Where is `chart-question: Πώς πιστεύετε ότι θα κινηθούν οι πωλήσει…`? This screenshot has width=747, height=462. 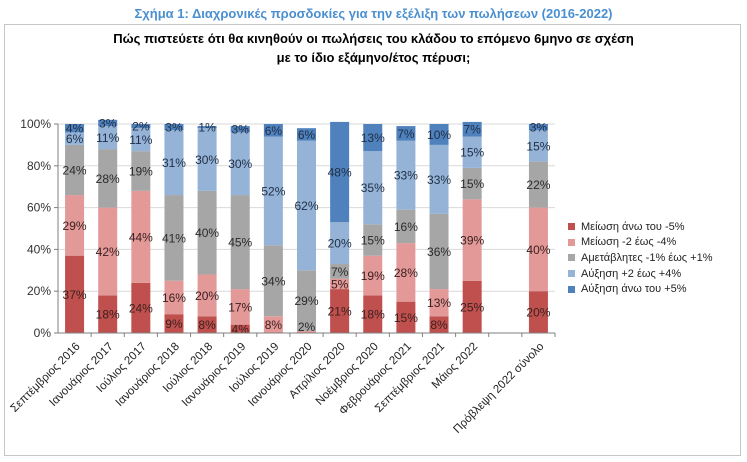 chart-question: Πώς πιστεύετε ότι θα κινηθούν οι πωλήσει… is located at coordinates (373, 48).